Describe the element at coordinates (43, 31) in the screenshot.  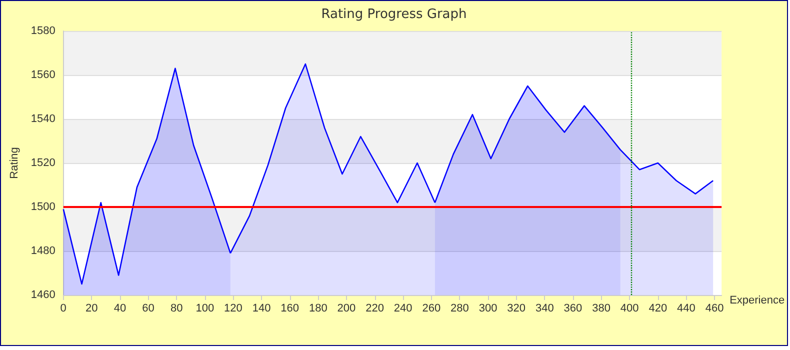
I see `y-tick-label: 1580` at that location.